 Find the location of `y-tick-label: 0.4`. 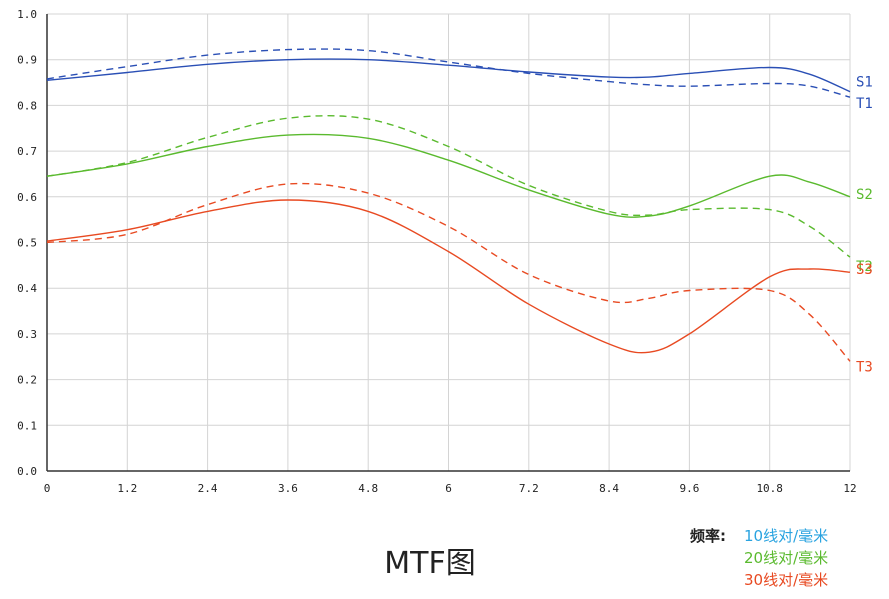

y-tick-label: 0.4 is located at coordinates (27, 288).